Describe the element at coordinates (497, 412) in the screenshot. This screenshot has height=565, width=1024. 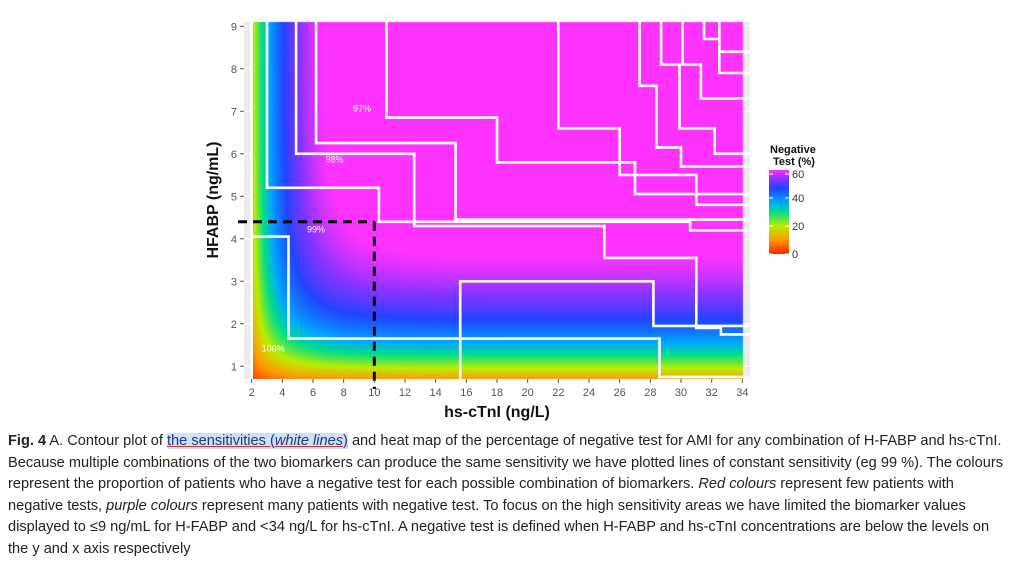
I see `x-axis-label: hs-cTnI (ng/L)` at that location.